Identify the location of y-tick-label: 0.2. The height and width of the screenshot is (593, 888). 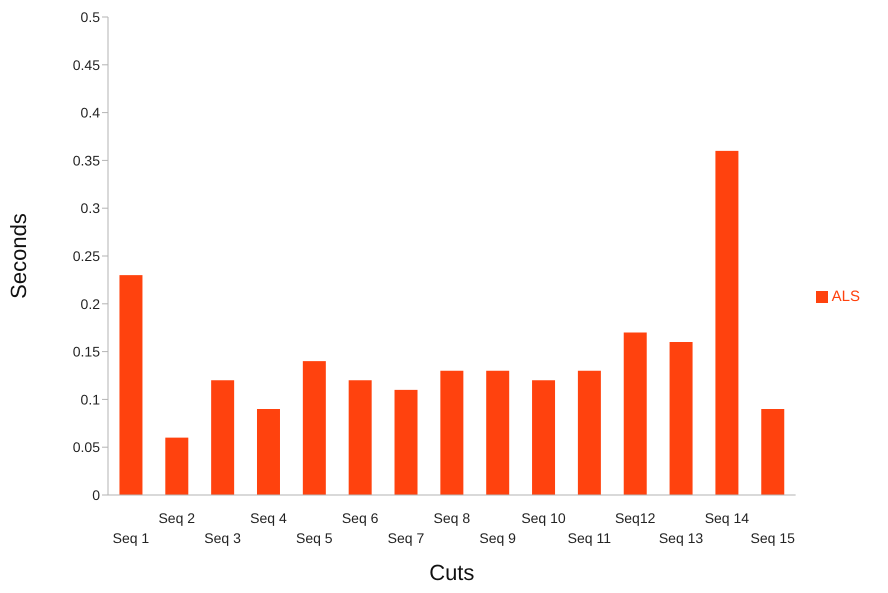
(90, 304).